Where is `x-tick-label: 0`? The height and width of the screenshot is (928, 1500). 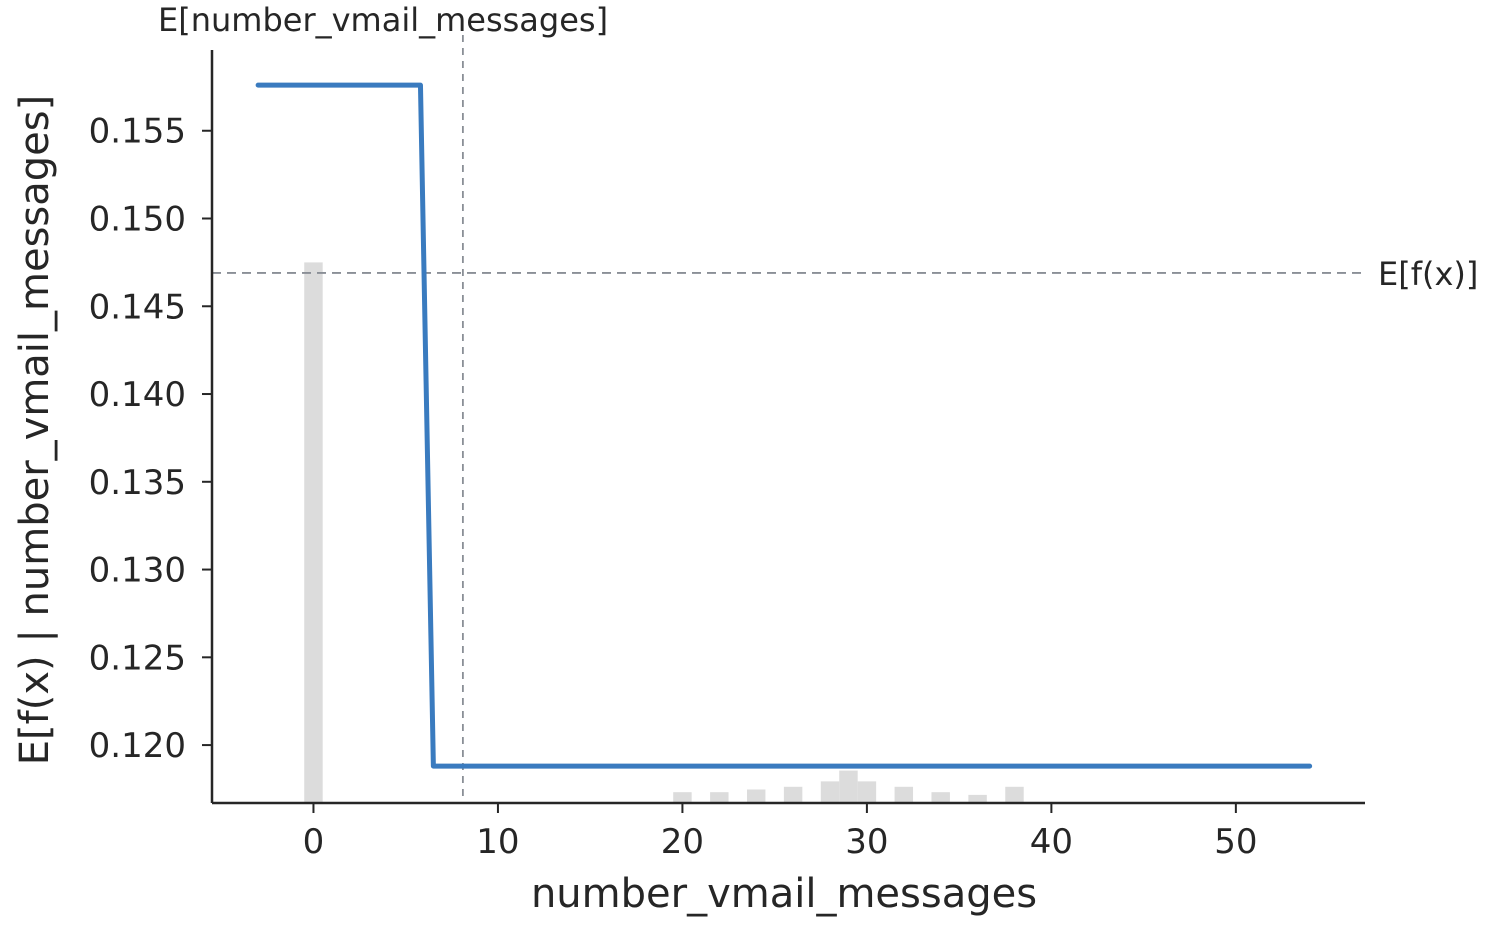 x-tick-label: 0 is located at coordinates (314, 842).